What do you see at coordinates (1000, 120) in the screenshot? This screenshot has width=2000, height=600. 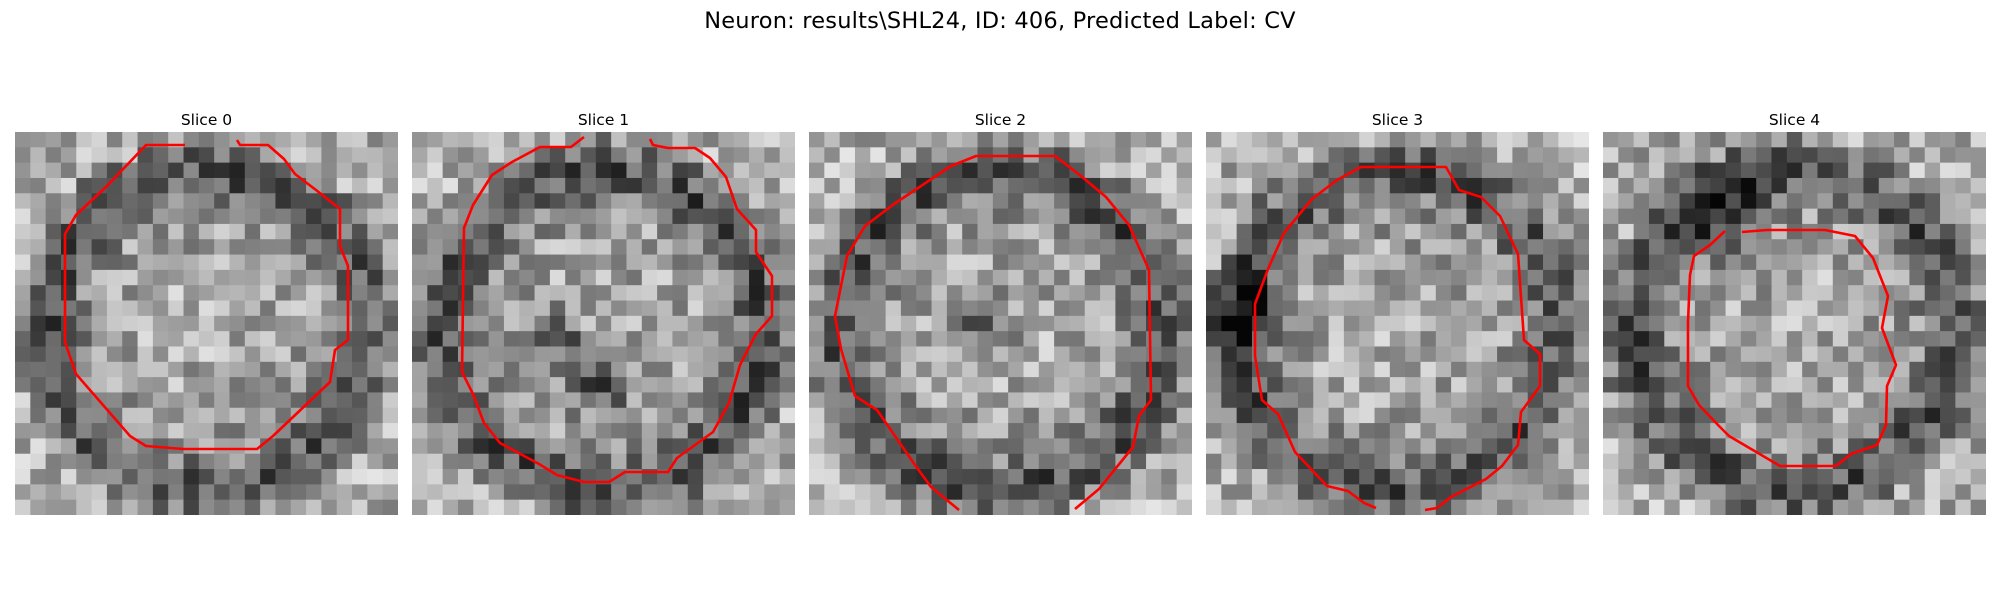 I see `slice-title: Slice 2` at bounding box center [1000, 120].